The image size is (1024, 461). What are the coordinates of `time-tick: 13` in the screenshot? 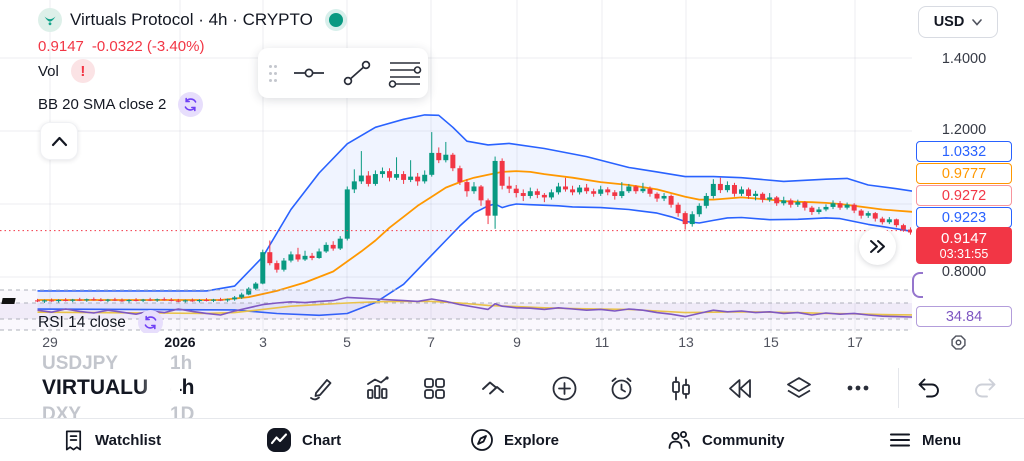 It's located at (686, 342).